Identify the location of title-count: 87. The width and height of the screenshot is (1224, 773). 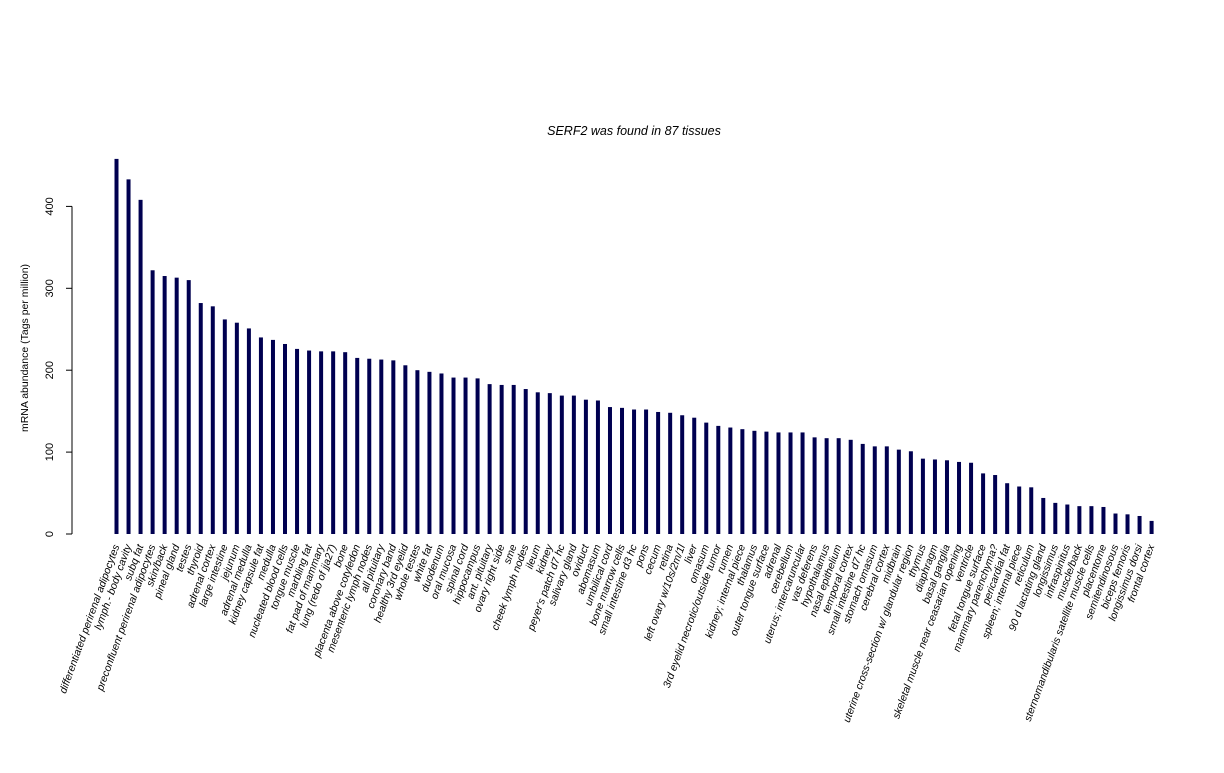
(672, 131).